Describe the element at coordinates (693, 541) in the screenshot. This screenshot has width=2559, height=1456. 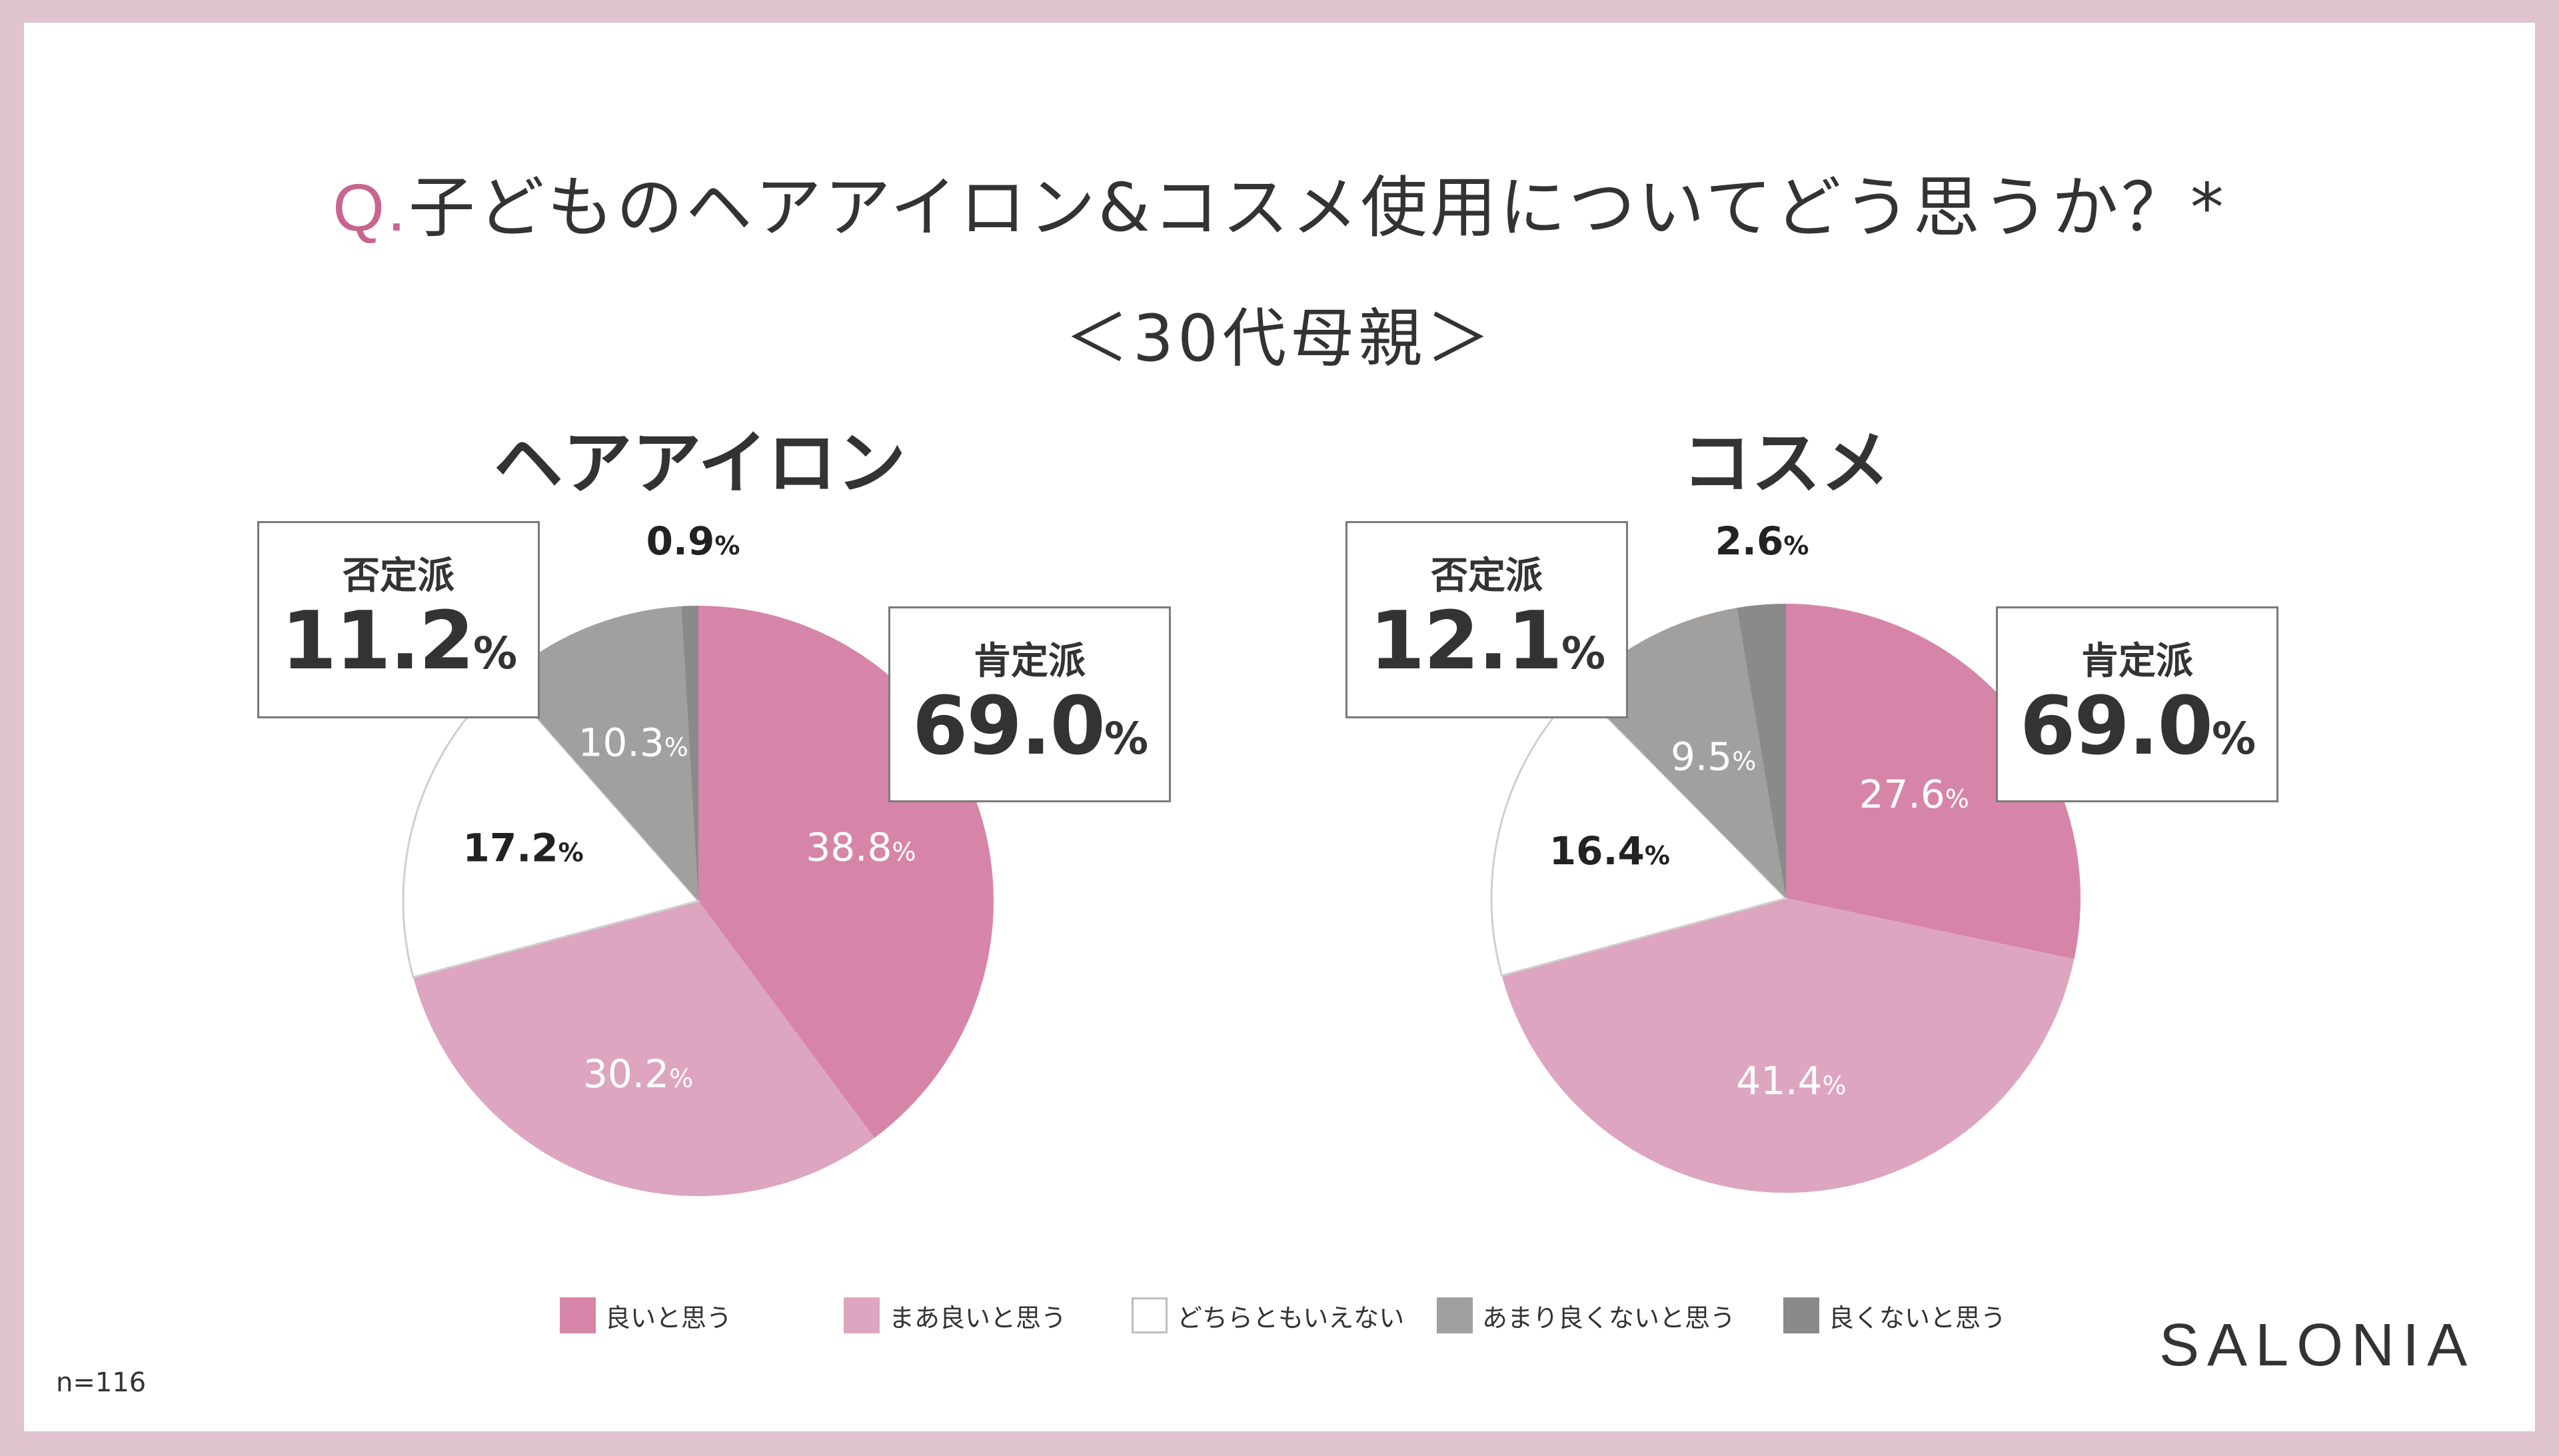
I see `slice-value-label: 0.9%` at that location.